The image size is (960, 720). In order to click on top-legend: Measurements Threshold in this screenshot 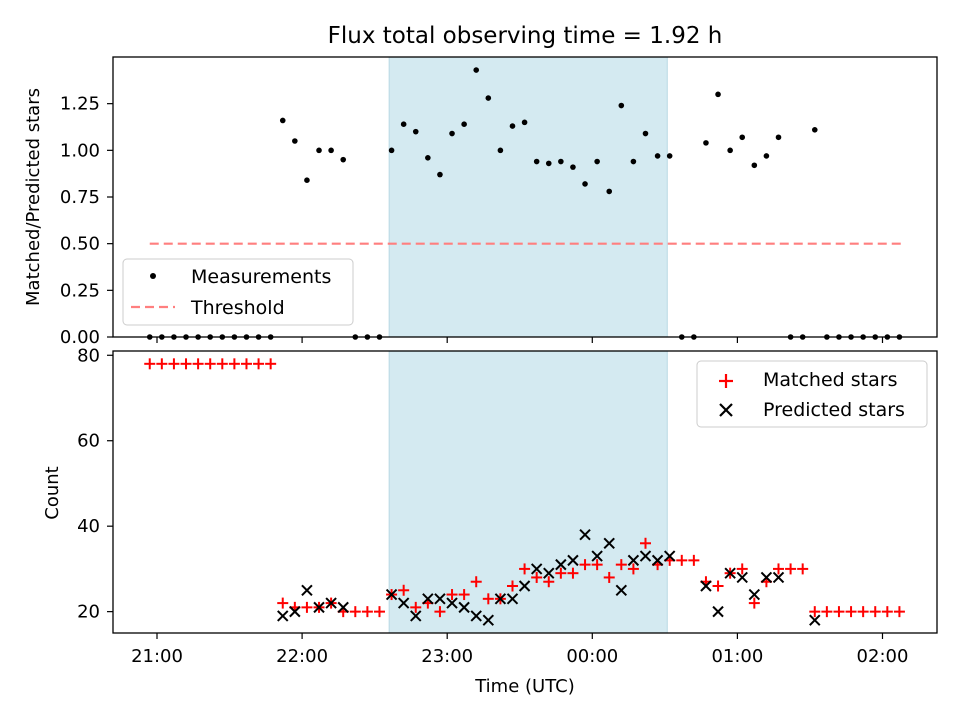, I will do `click(238, 292)`.